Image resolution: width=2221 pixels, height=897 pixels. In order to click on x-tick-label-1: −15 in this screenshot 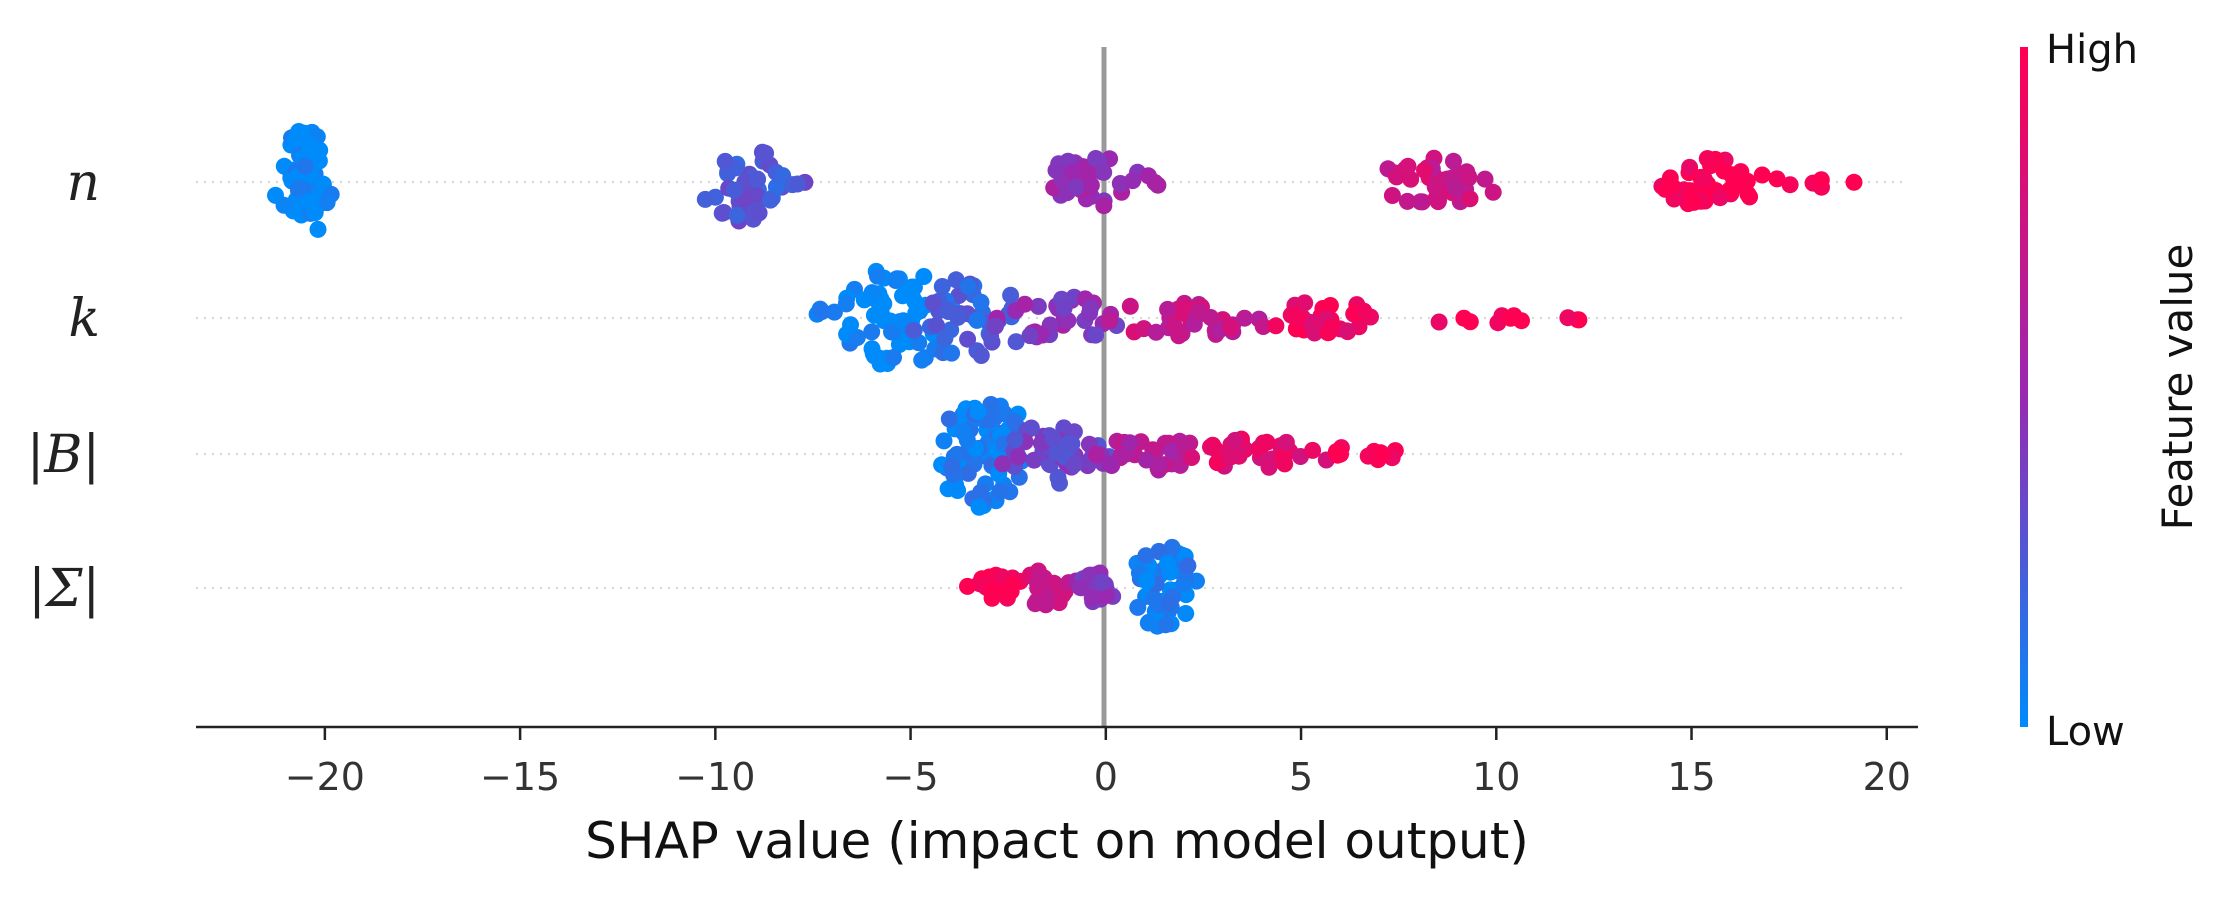, I will do `click(520, 777)`.